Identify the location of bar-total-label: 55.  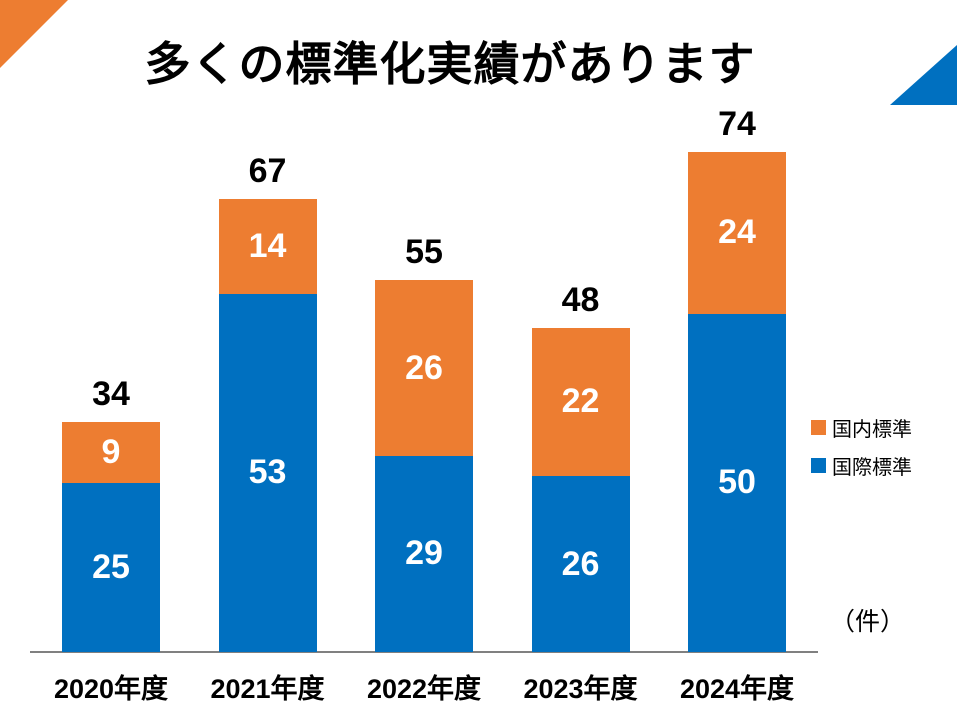
(424, 252).